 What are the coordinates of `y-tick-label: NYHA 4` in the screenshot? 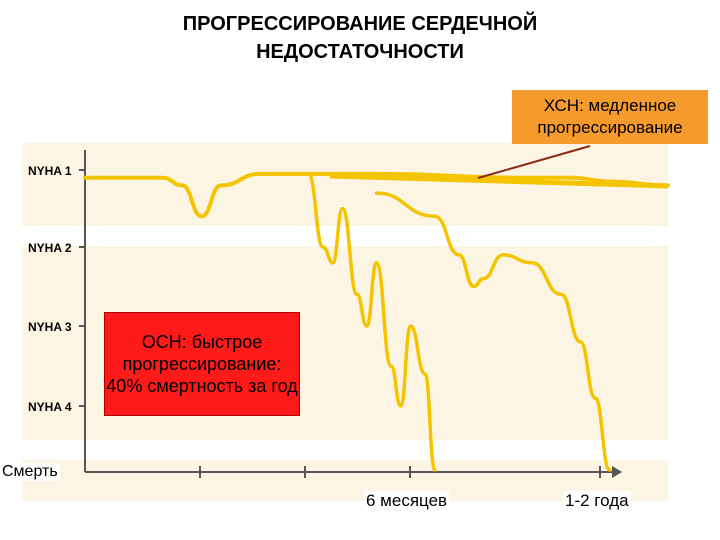 It's located at (50, 407).